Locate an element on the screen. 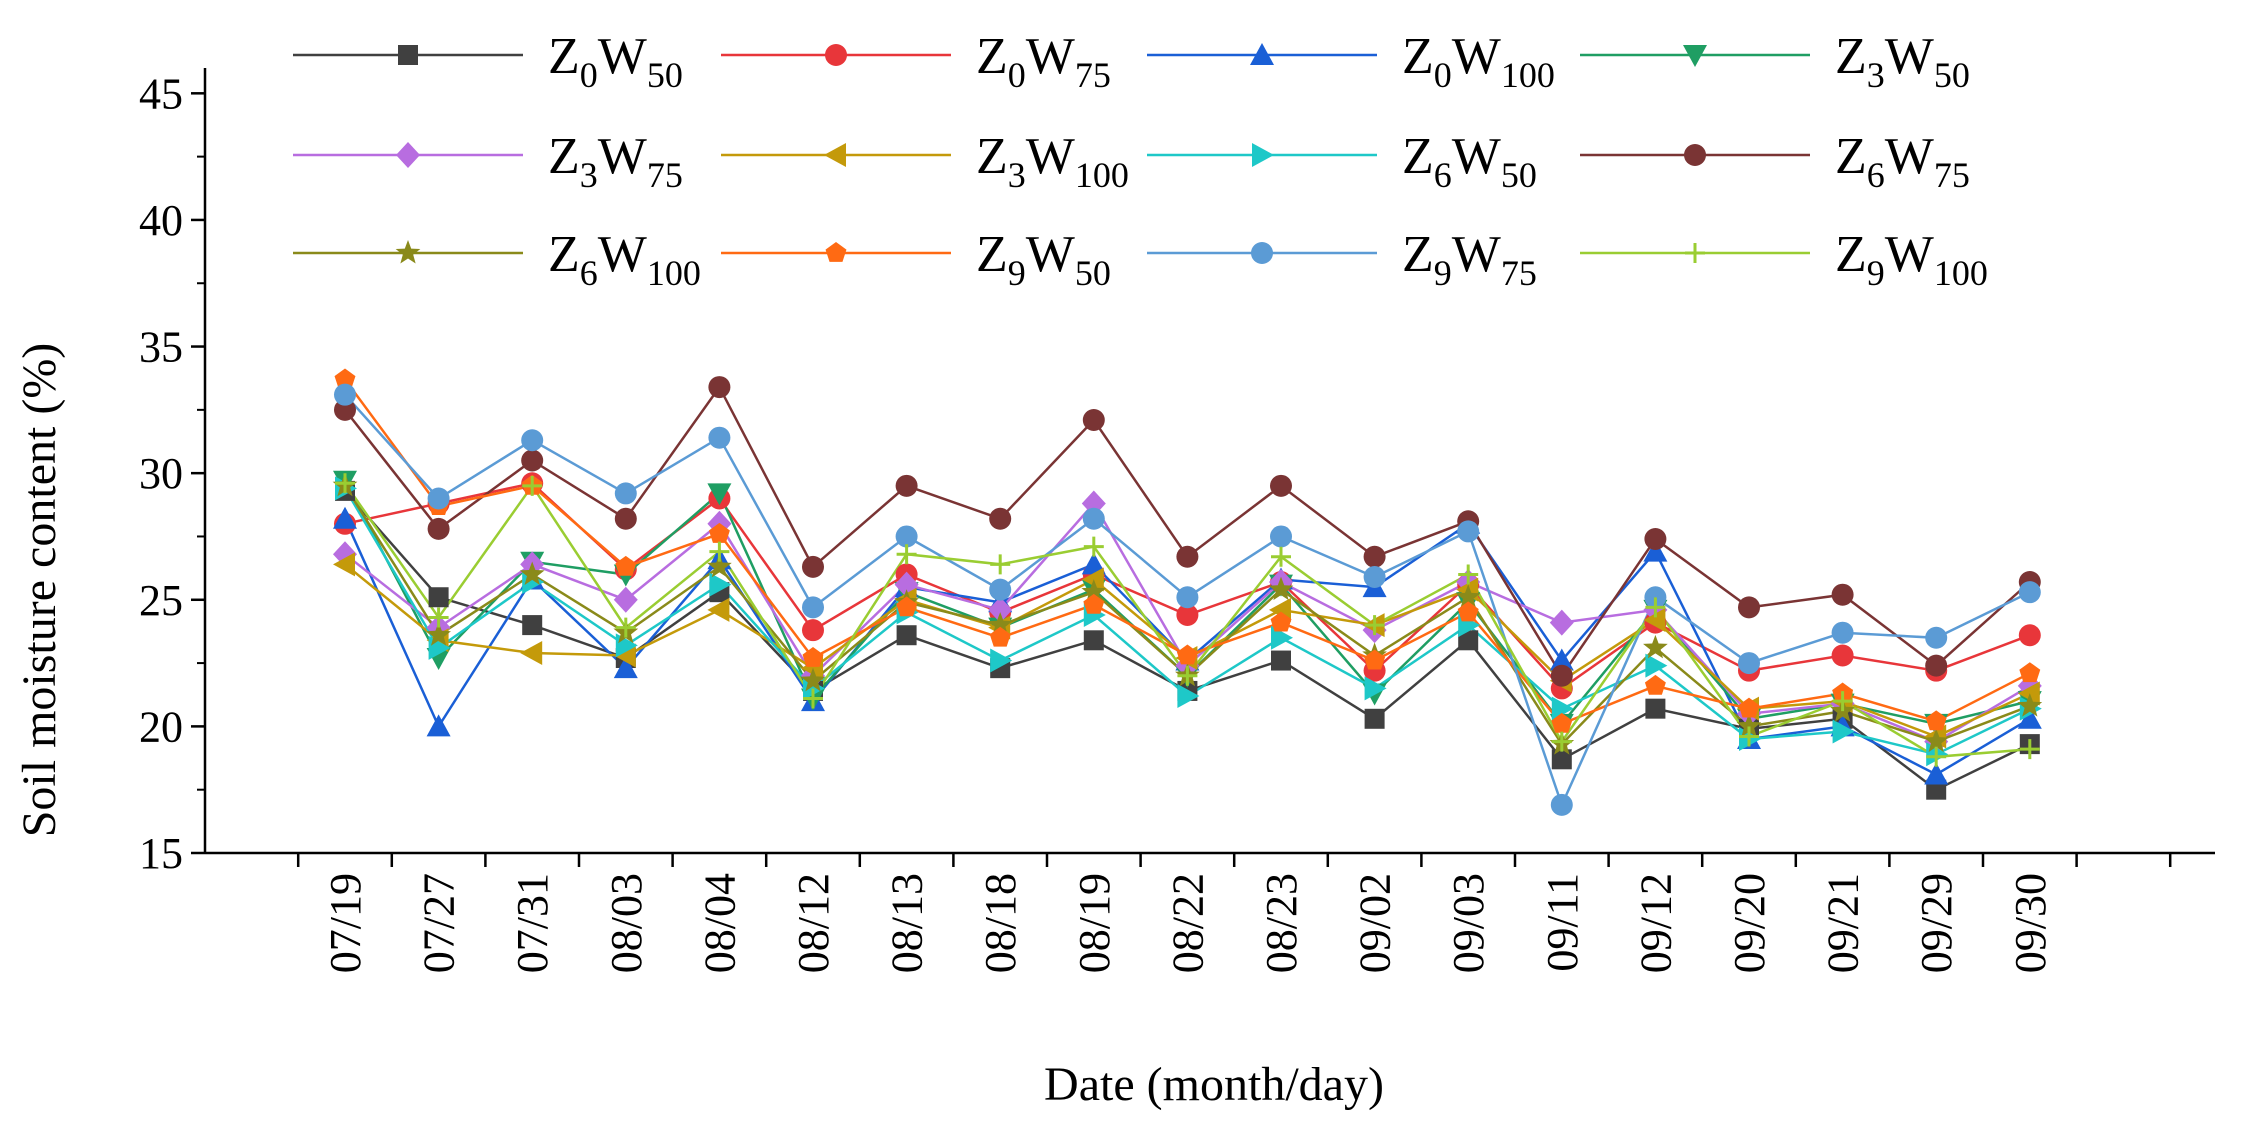 This screenshot has width=2249, height=1130. data-point-Z9W100-09/29 is located at coordinates (1936, 756).